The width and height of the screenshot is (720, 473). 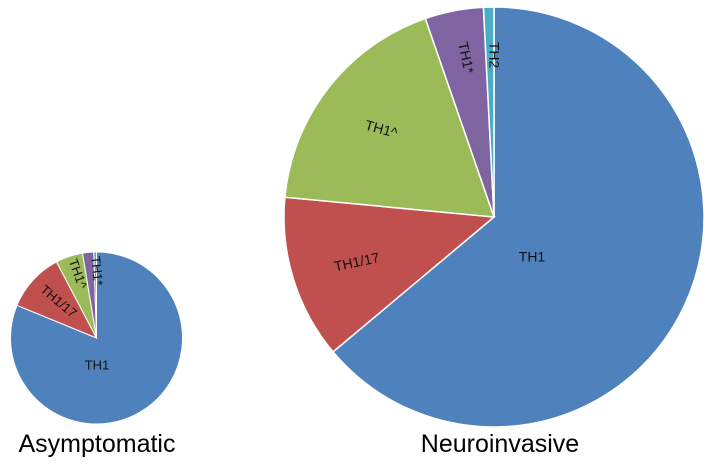 What do you see at coordinates (500, 444) in the screenshot?
I see `chart-title-neuroinvasive: Neuroinvasive` at bounding box center [500, 444].